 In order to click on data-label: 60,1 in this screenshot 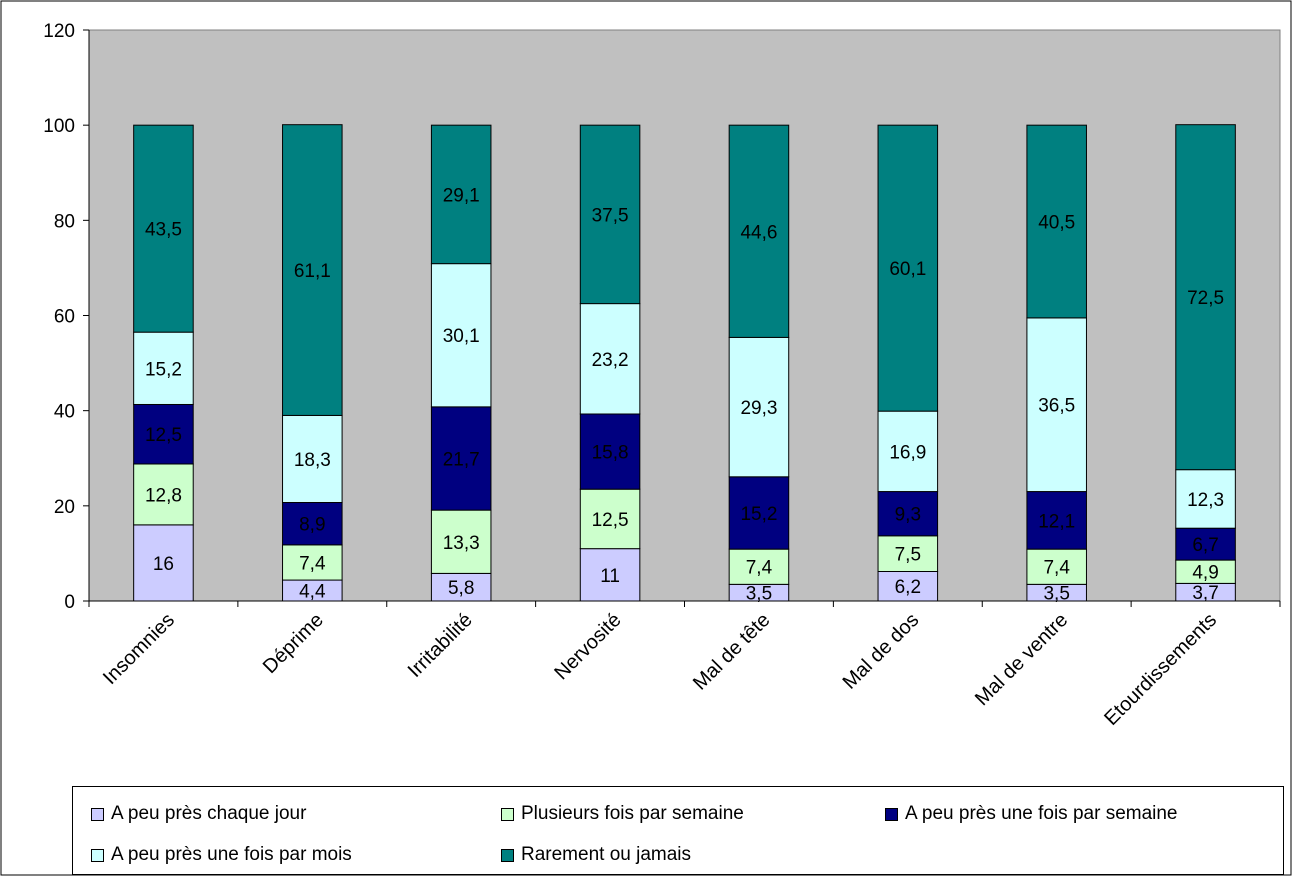, I will do `click(907, 269)`.